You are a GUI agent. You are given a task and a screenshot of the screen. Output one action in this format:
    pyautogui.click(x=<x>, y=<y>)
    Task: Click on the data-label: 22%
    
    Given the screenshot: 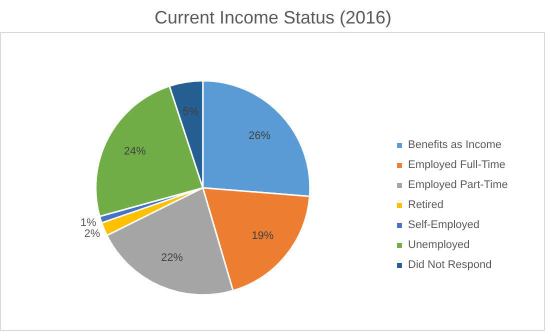 What is the action you would take?
    pyautogui.click(x=172, y=258)
    